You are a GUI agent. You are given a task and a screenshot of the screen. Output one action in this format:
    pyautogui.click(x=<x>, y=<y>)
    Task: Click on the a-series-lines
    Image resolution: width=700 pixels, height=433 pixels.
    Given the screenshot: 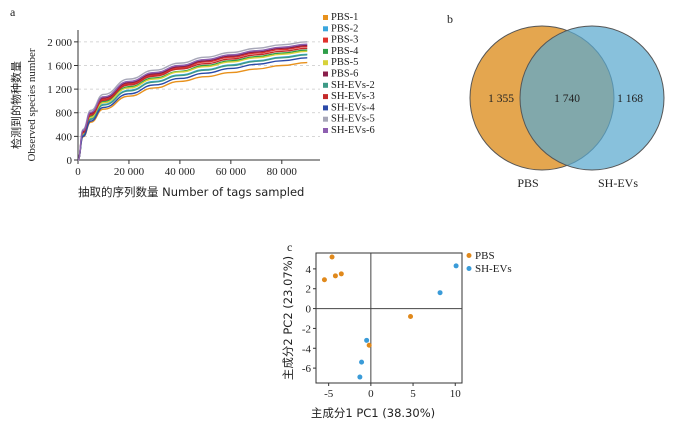 What is the action you would take?
    pyautogui.click(x=192, y=101)
    